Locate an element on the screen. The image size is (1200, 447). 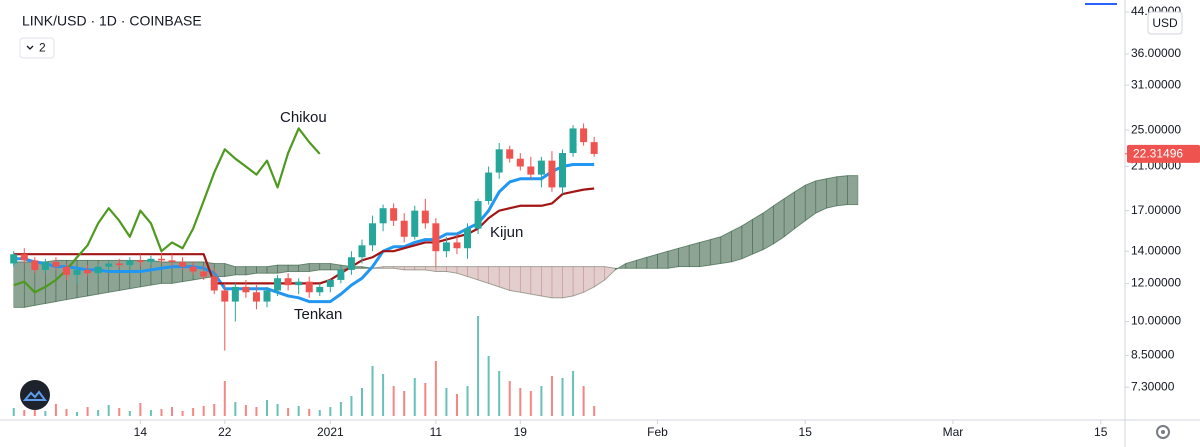
toggle-button is located at coordinates (37, 48).